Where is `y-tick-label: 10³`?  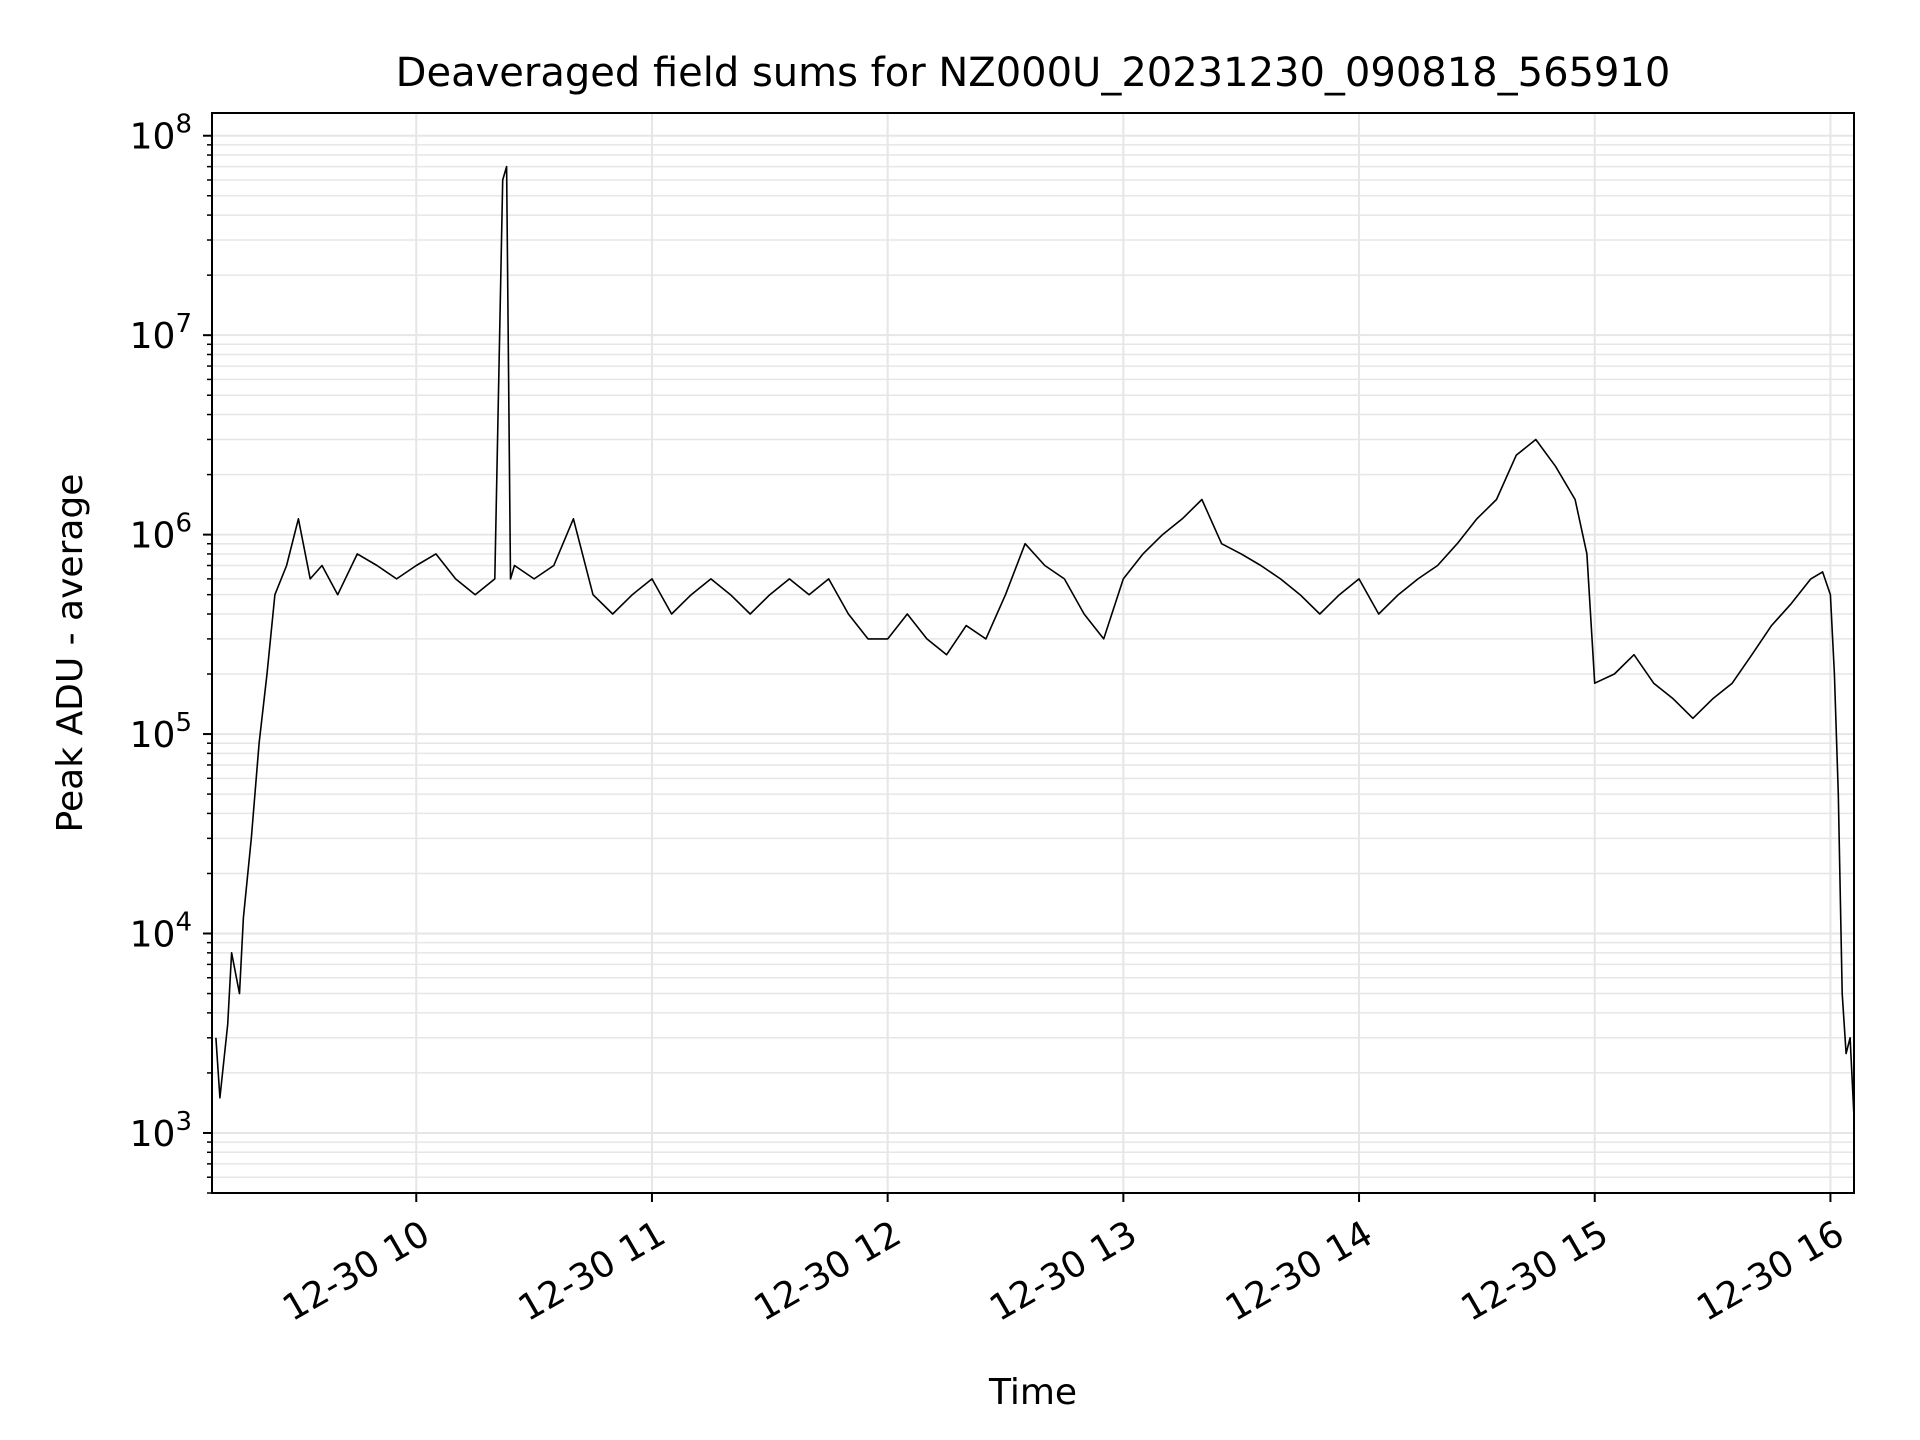
y-tick-label: 10³ is located at coordinates (161, 1131).